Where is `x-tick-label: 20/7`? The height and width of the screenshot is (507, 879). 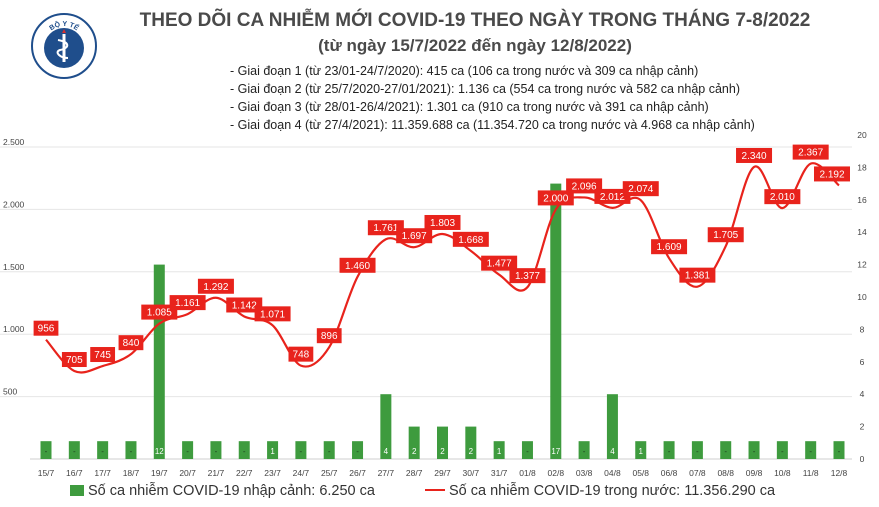 x-tick-label: 20/7 is located at coordinates (187, 473).